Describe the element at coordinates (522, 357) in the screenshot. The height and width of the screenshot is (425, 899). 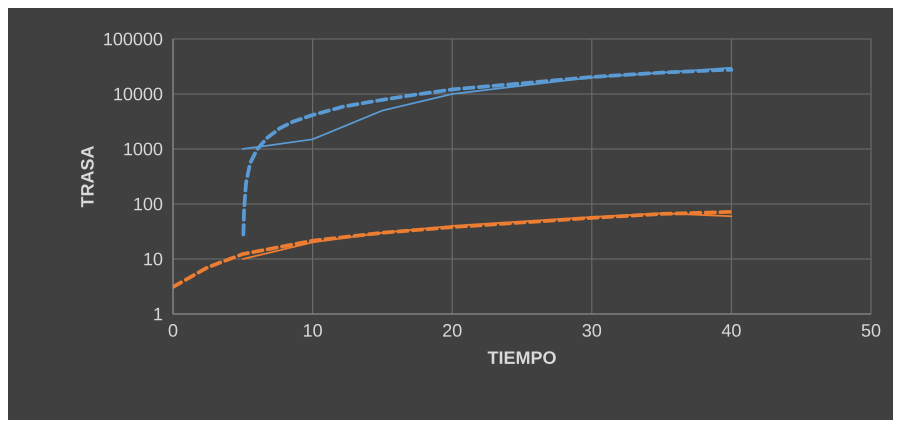
I see `x-axis-title: TIEMPO` at that location.